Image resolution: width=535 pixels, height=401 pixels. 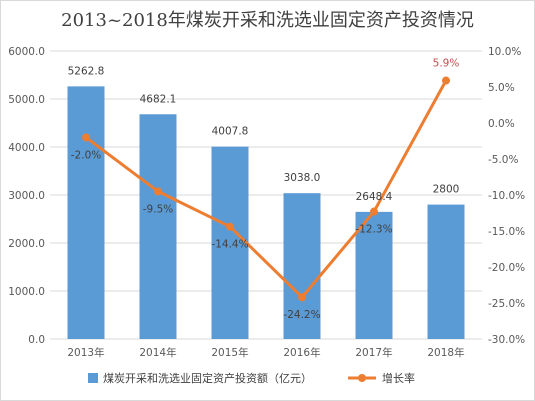 What do you see at coordinates (445, 352) in the screenshot?
I see `x-tick-label: 2018年` at bounding box center [445, 352].